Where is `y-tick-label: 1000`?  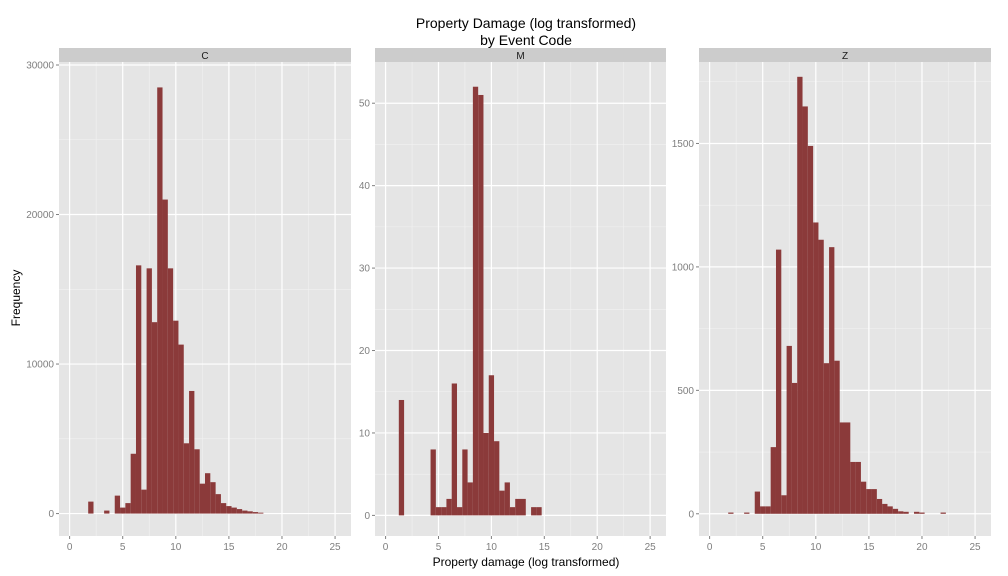
y-tick-label: 1000 is located at coordinates (683, 267).